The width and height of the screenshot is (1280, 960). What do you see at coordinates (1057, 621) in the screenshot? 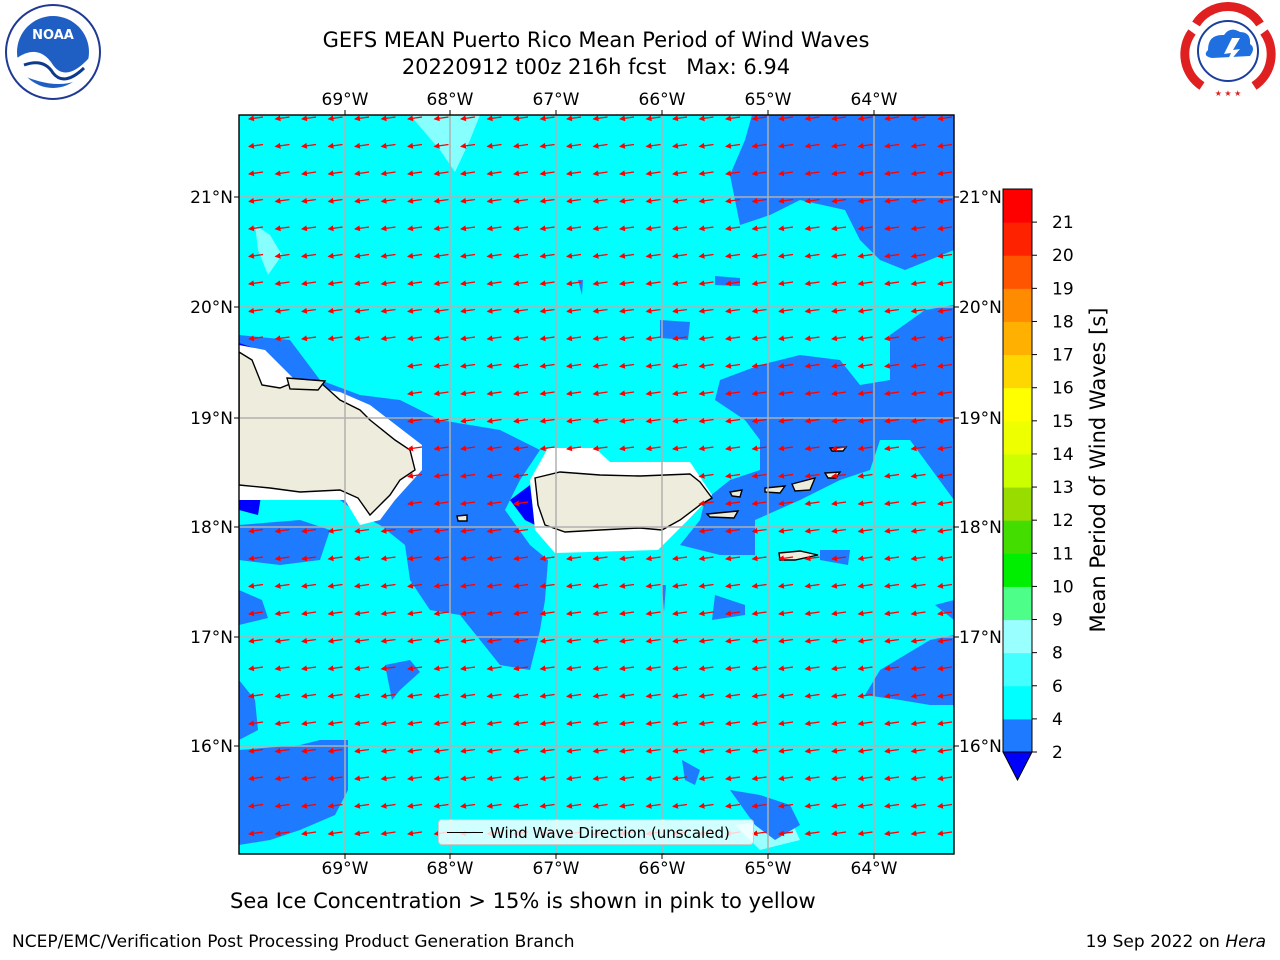
I see `colorbar-tick-label: 9` at bounding box center [1057, 621].